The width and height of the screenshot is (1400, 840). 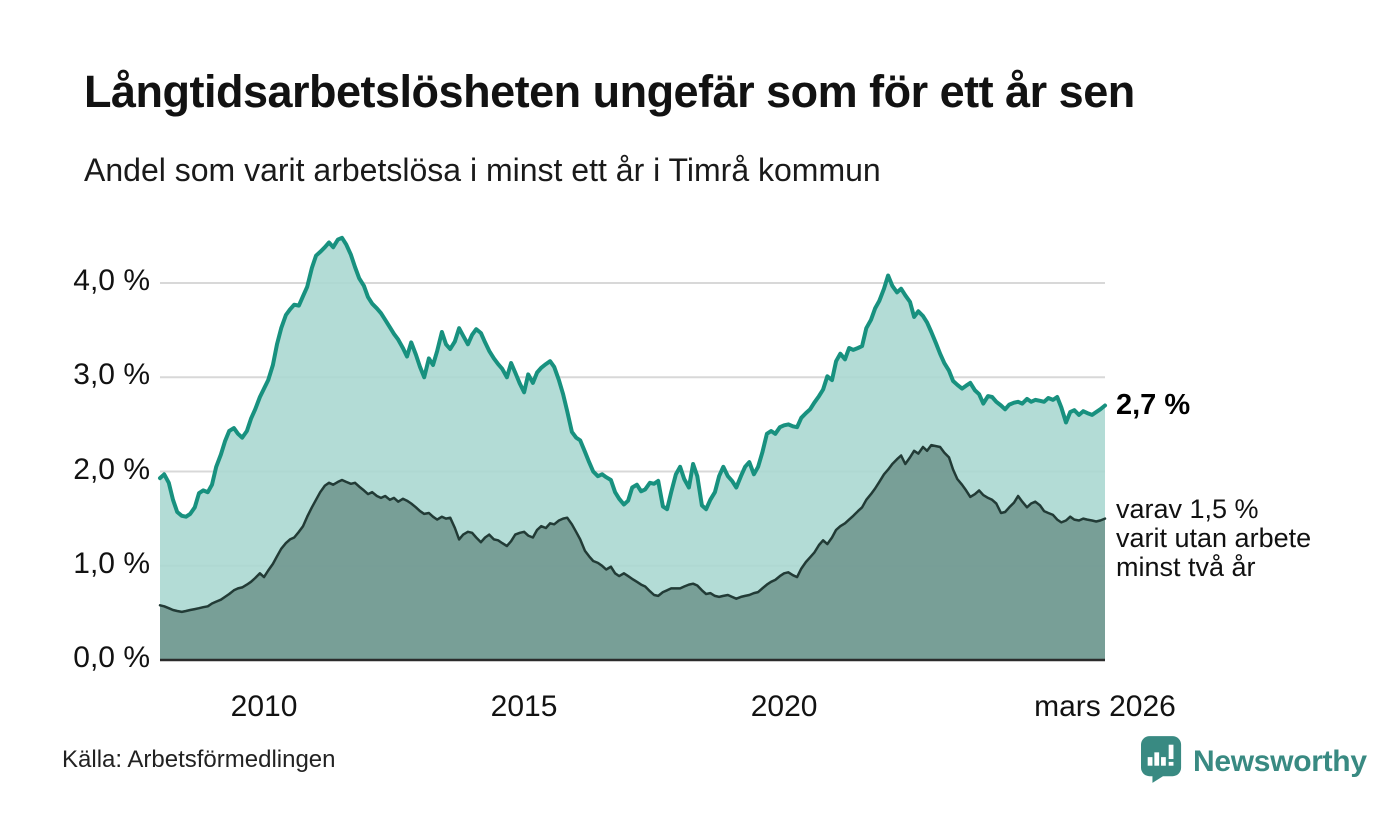 I want to click on newsworthy-wordmark: Newsworthy, so click(x=1280, y=761).